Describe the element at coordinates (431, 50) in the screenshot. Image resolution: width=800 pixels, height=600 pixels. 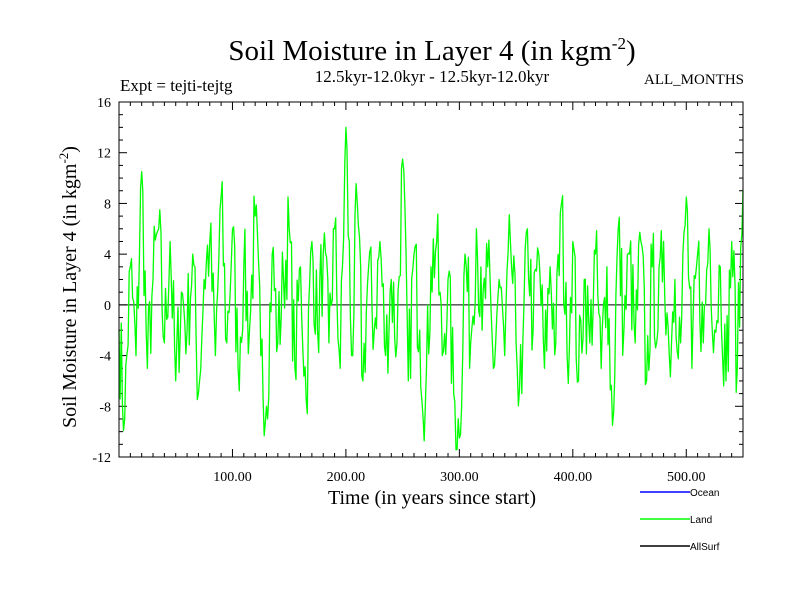
I see `chart-title: Soil Moisture in Layer 4 (in kgm-2)` at that location.